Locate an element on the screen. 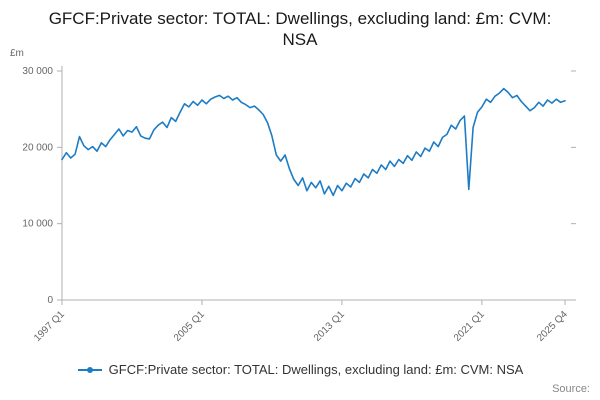 This screenshot has width=600, height=400. x-tick-label: 2021 Q1 is located at coordinates (469, 326).